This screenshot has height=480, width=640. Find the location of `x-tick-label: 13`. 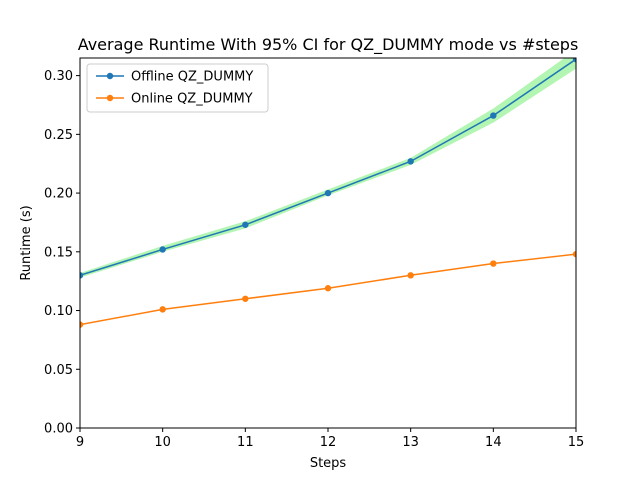

x-tick-label: 13 is located at coordinates (410, 442).